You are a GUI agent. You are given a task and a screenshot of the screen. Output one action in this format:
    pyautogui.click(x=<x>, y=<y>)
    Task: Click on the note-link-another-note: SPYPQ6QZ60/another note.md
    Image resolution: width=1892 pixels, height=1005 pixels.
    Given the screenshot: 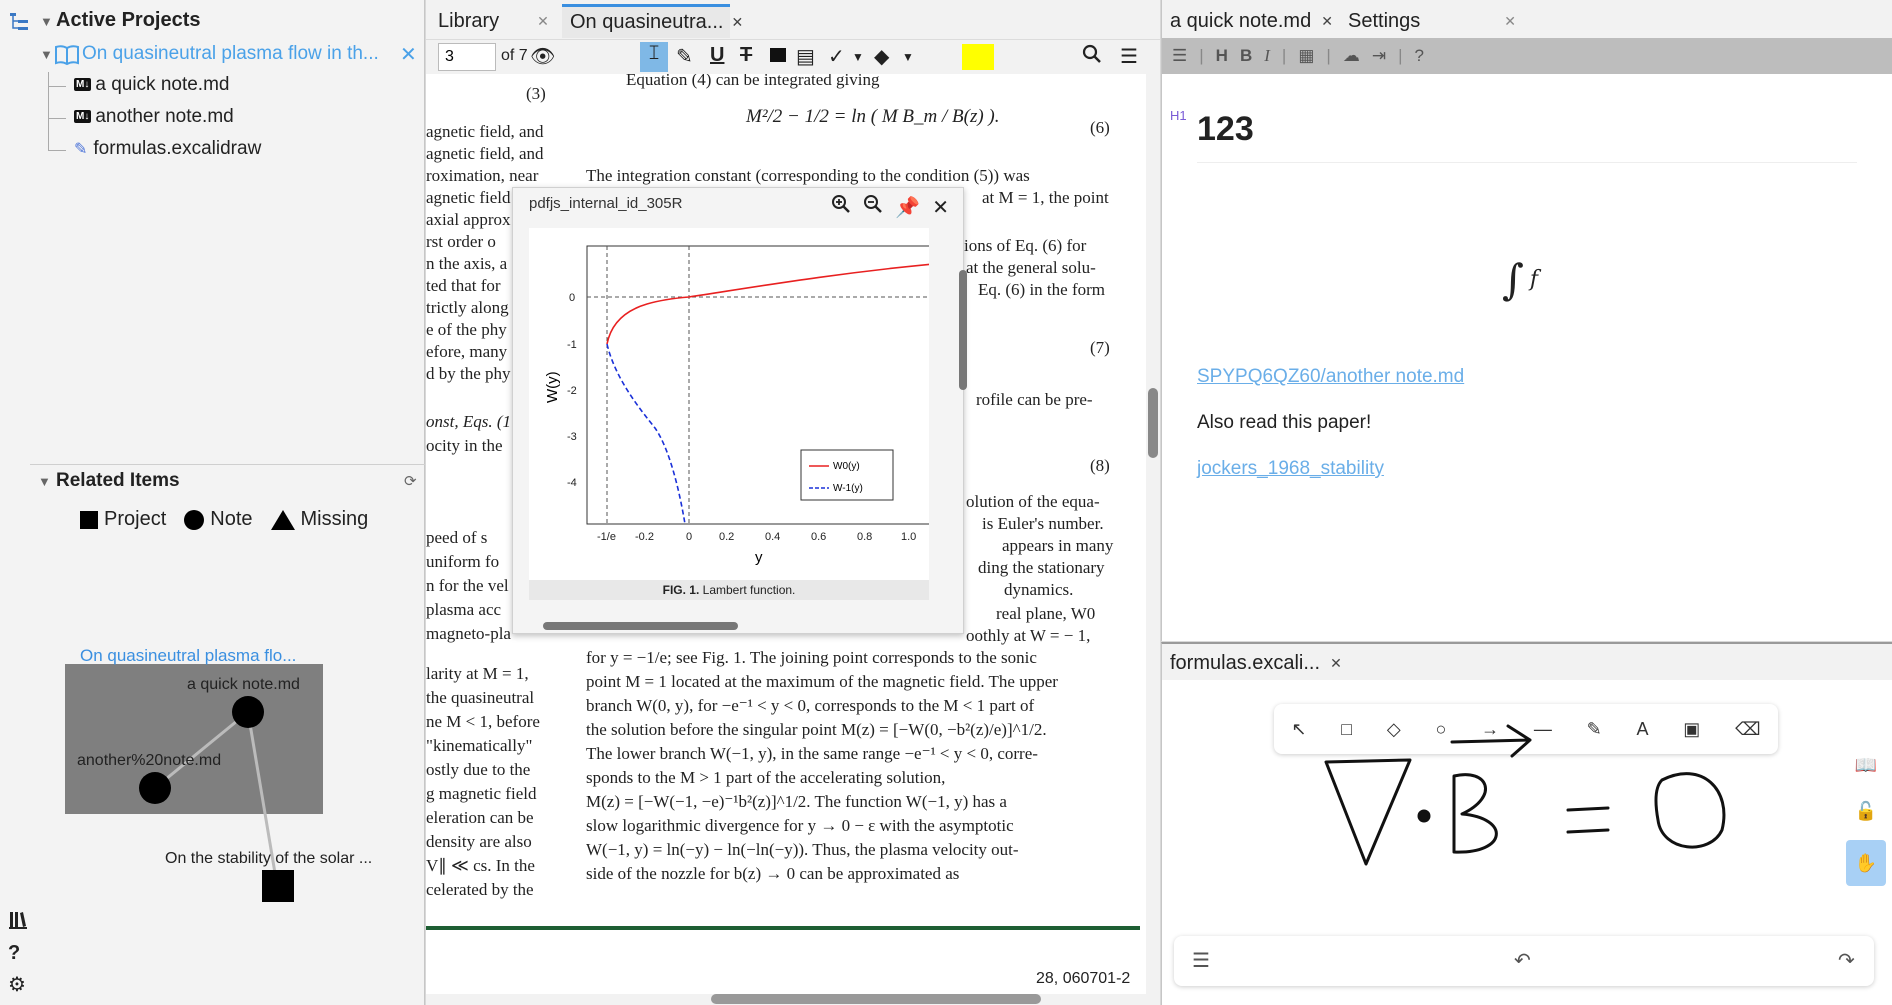 What is the action you would take?
    pyautogui.click(x=1331, y=376)
    